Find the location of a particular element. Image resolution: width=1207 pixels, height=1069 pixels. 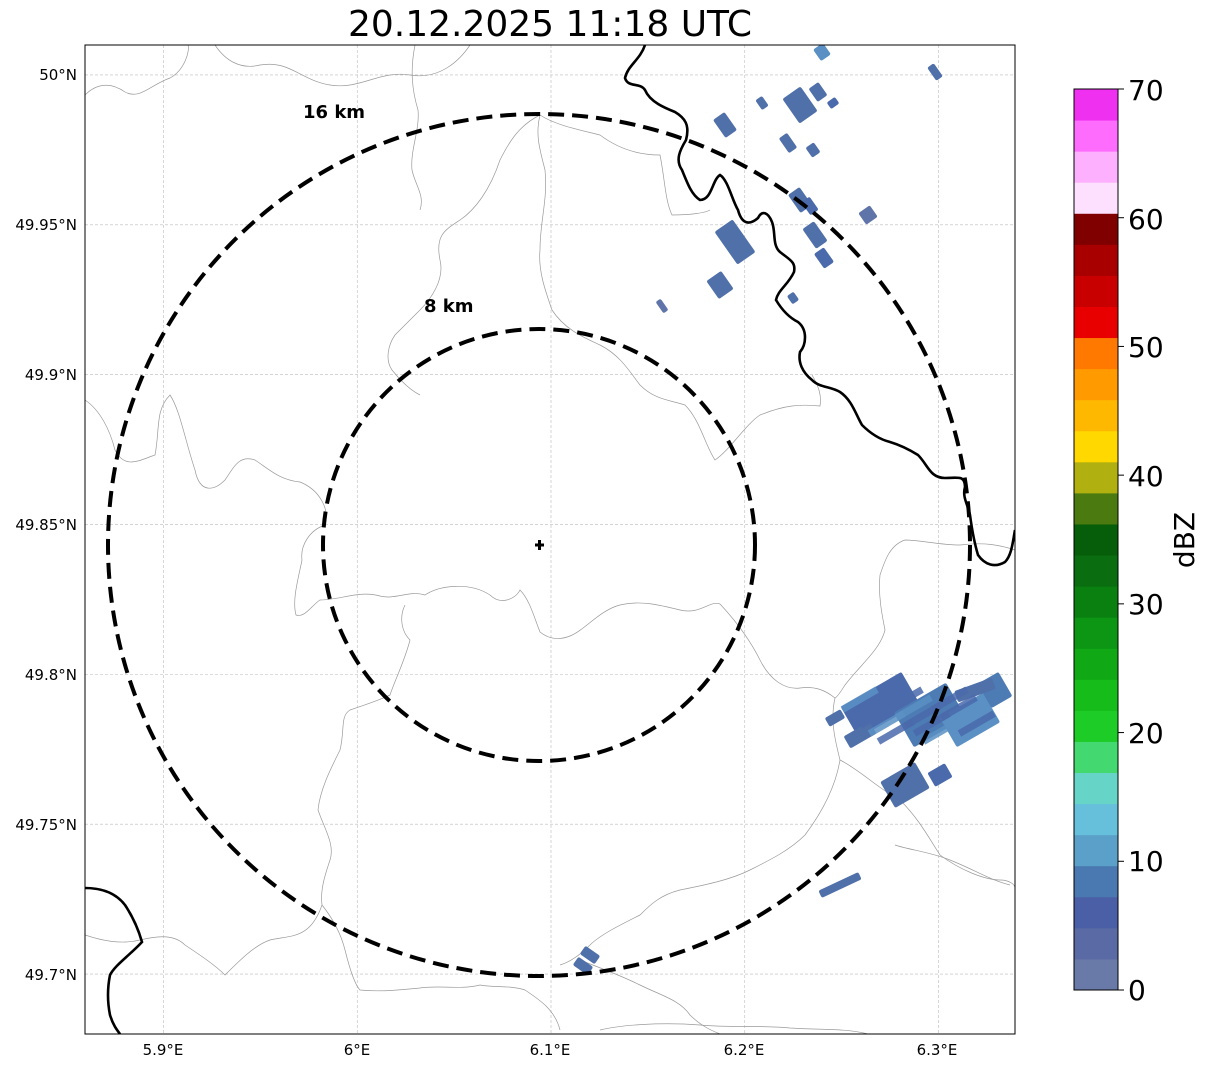

range-ring-8km is located at coordinates (539, 545).